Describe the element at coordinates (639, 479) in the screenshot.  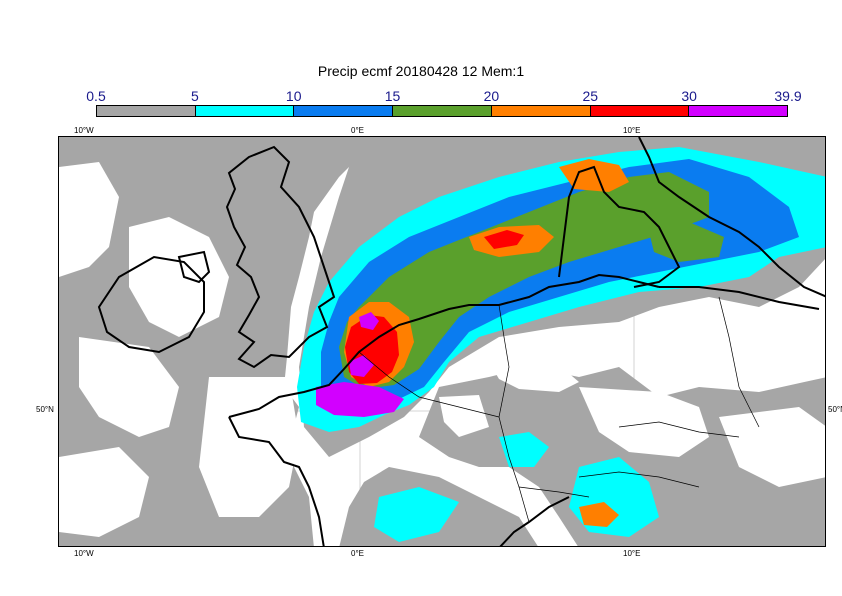
I see `border-de-at` at that location.